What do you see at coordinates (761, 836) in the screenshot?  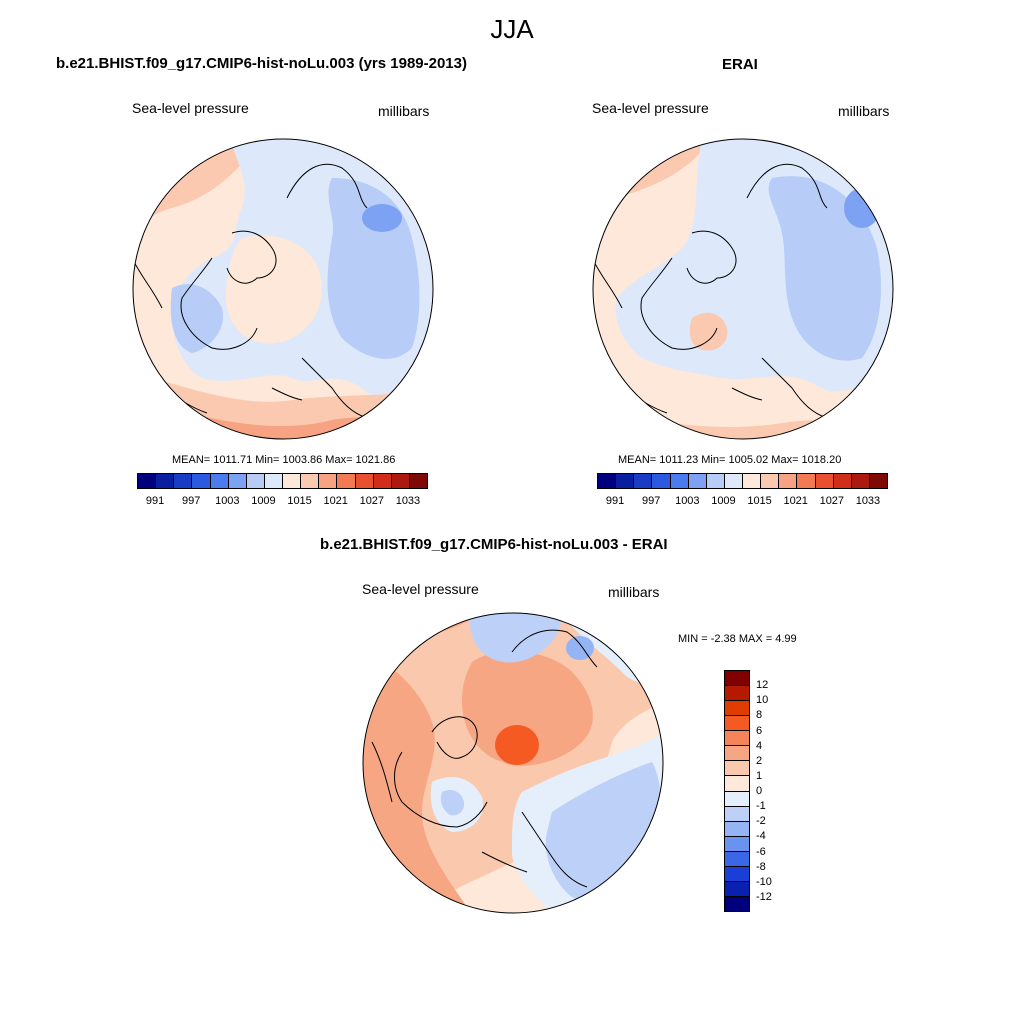 I see `colorbar-label: -4` at bounding box center [761, 836].